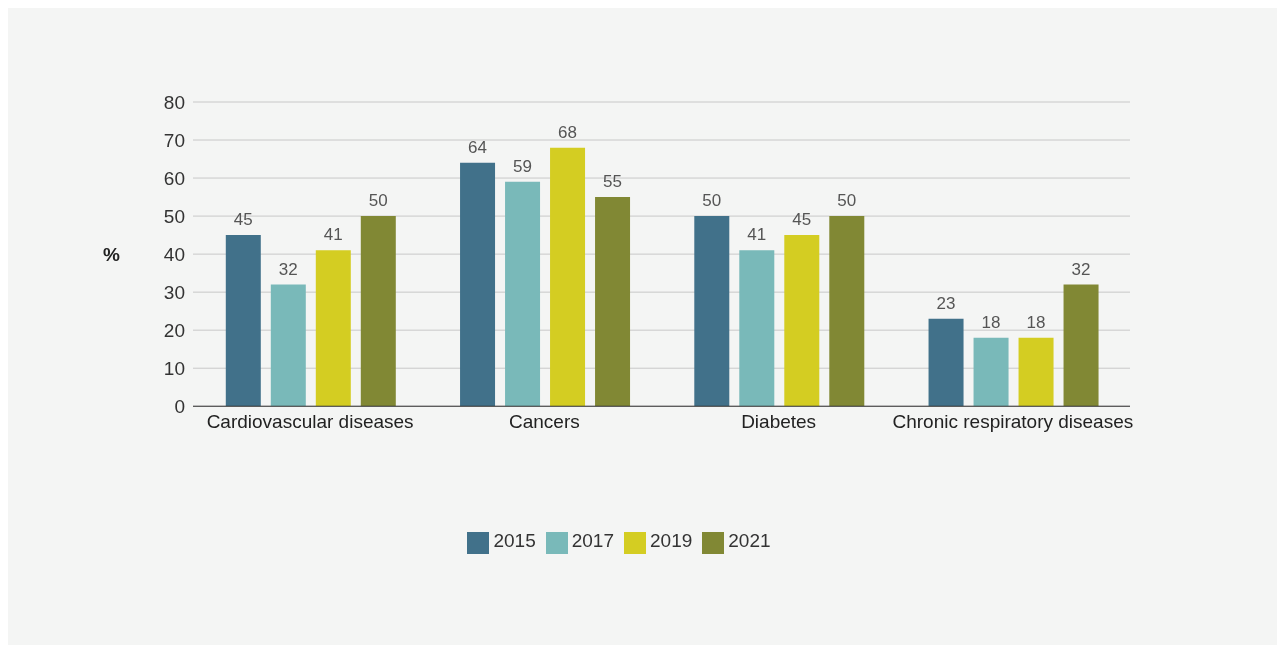 The width and height of the screenshot is (1285, 653). What do you see at coordinates (544, 421) in the screenshot?
I see `x-tick-label: Cancers` at bounding box center [544, 421].